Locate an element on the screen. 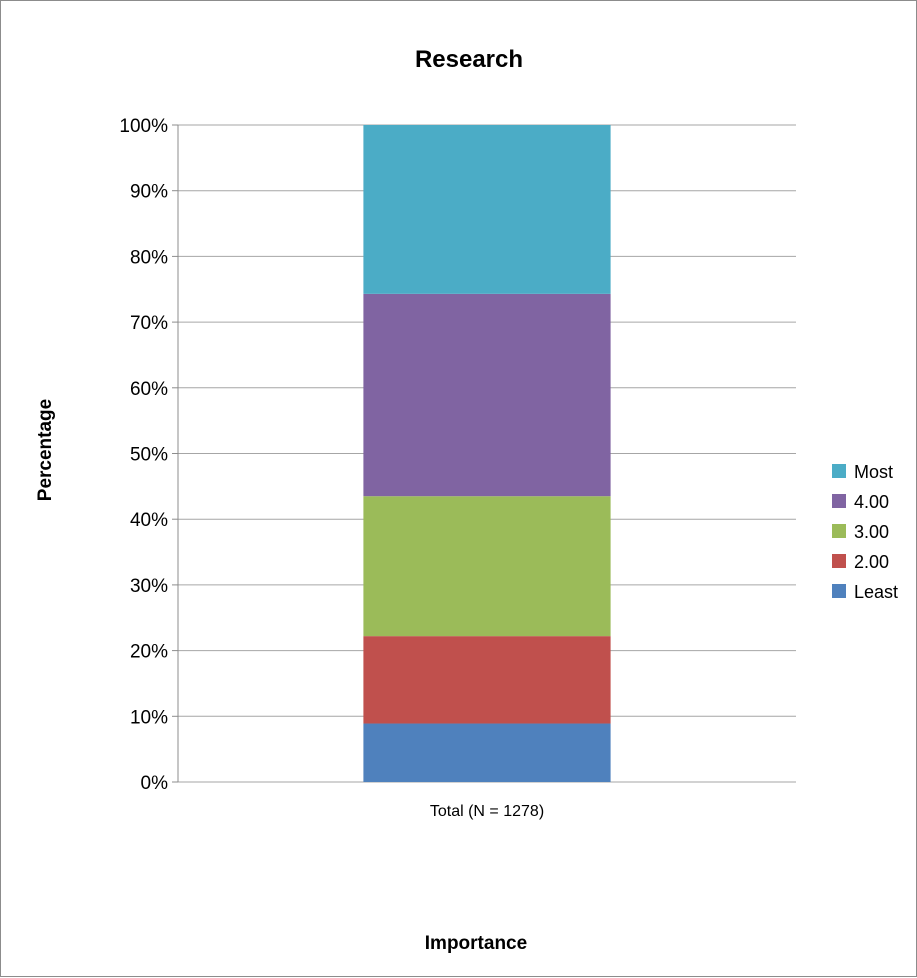 The width and height of the screenshot is (917, 978). x-tick-labels: Total (N = 1278) is located at coordinates (487, 811).